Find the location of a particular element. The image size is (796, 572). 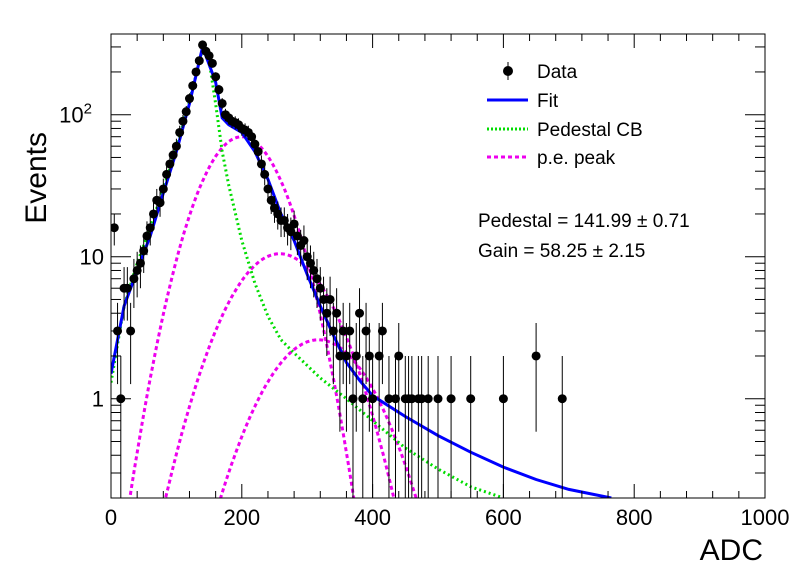

legend-label-pe-peak: p.e. peak is located at coordinates (576, 158).